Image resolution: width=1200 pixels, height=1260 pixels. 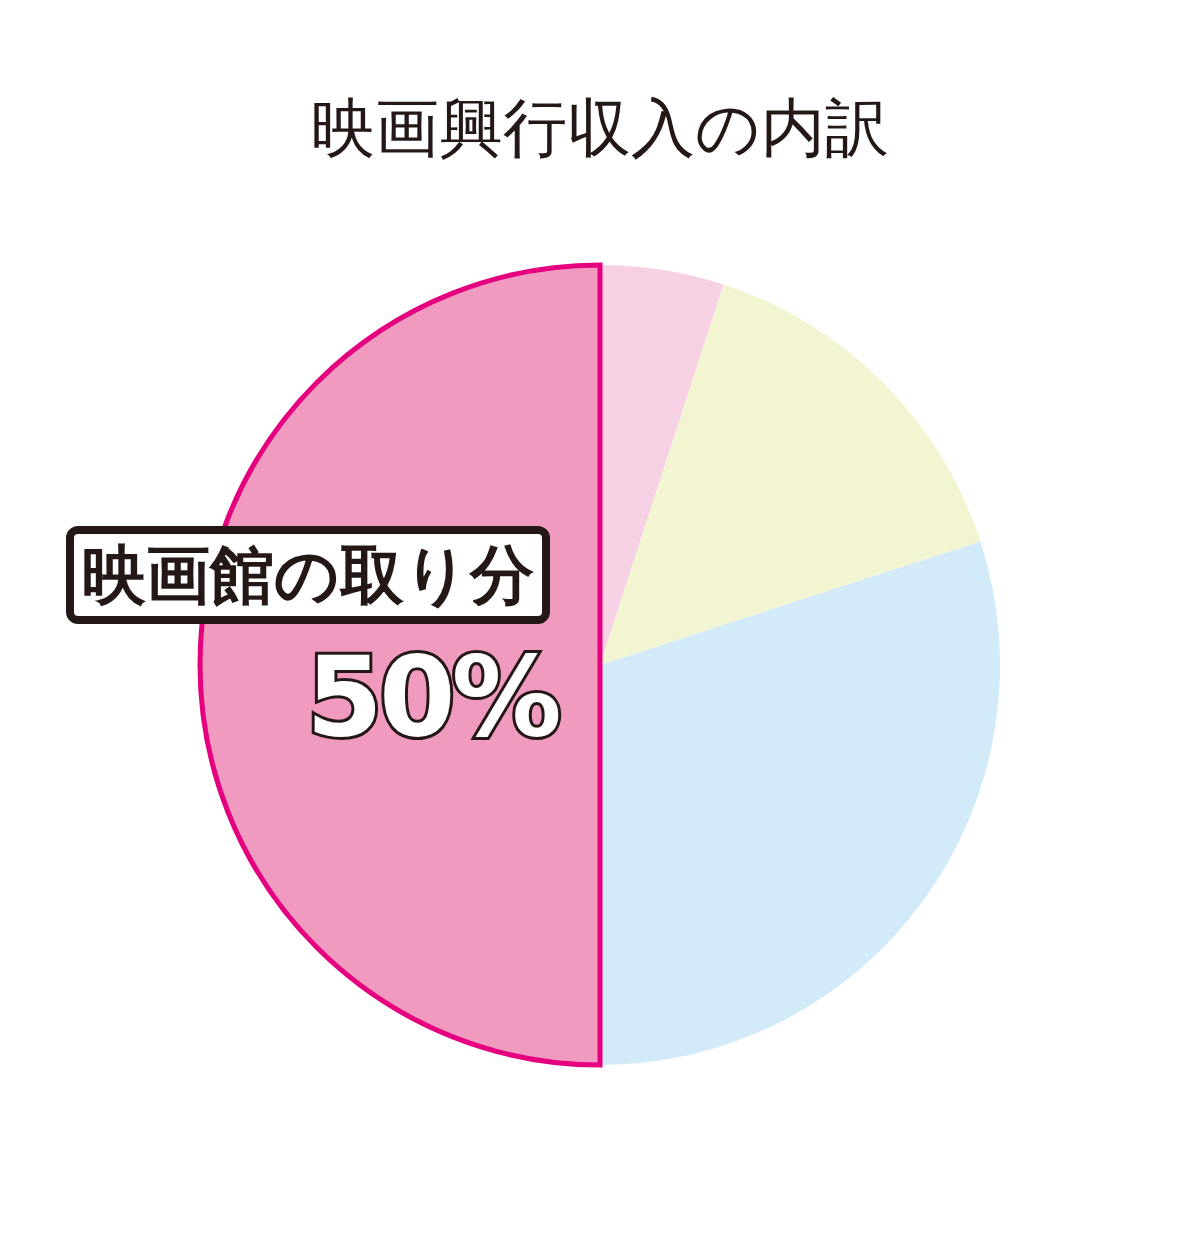 I want to click on chart-title: 映画興行収入の内訳, so click(x=600, y=128).